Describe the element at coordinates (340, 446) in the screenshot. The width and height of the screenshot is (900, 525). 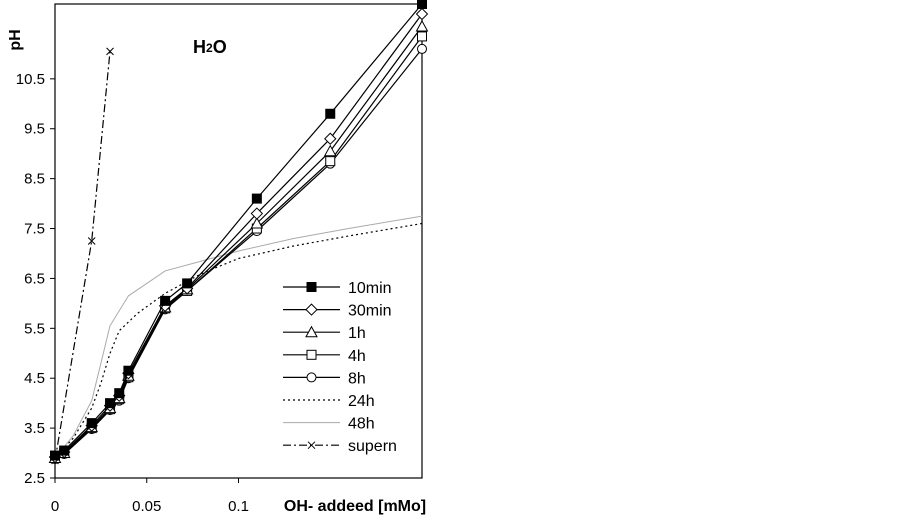
I see `legend-item-supern: supern` at that location.